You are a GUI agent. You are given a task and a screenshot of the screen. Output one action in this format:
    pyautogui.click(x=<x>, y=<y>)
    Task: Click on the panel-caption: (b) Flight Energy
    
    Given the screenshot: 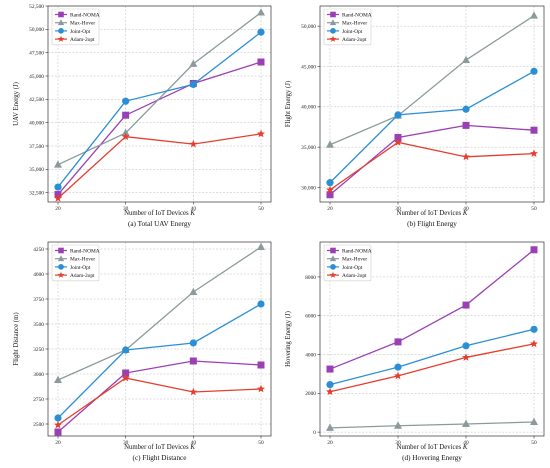 What is the action you would take?
    pyautogui.click(x=432, y=224)
    